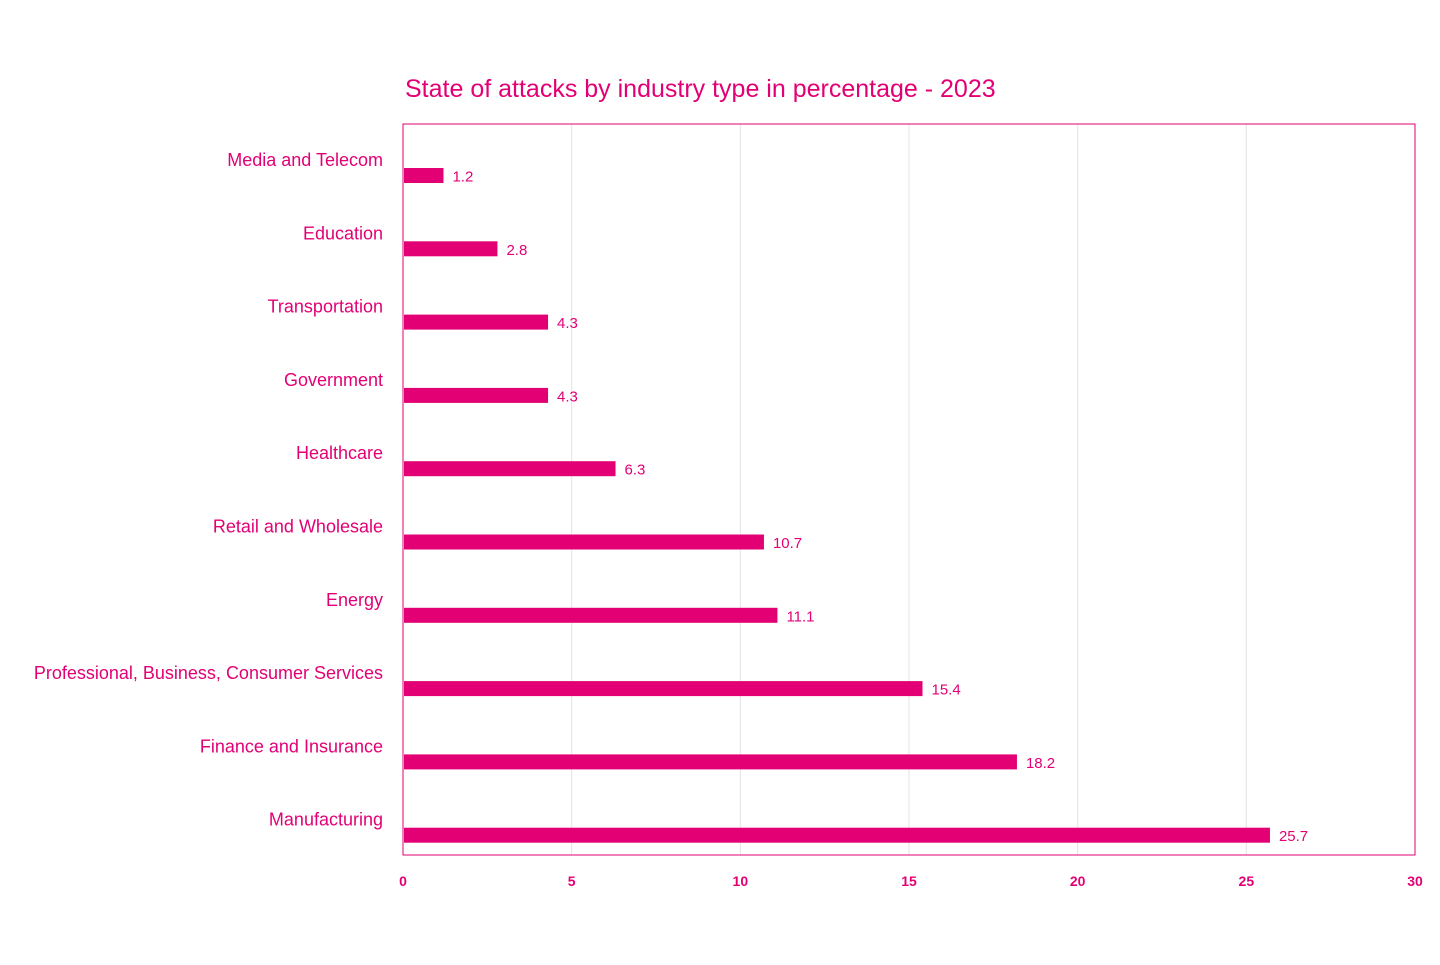  I want to click on category-label: Healthcare, so click(339, 453).